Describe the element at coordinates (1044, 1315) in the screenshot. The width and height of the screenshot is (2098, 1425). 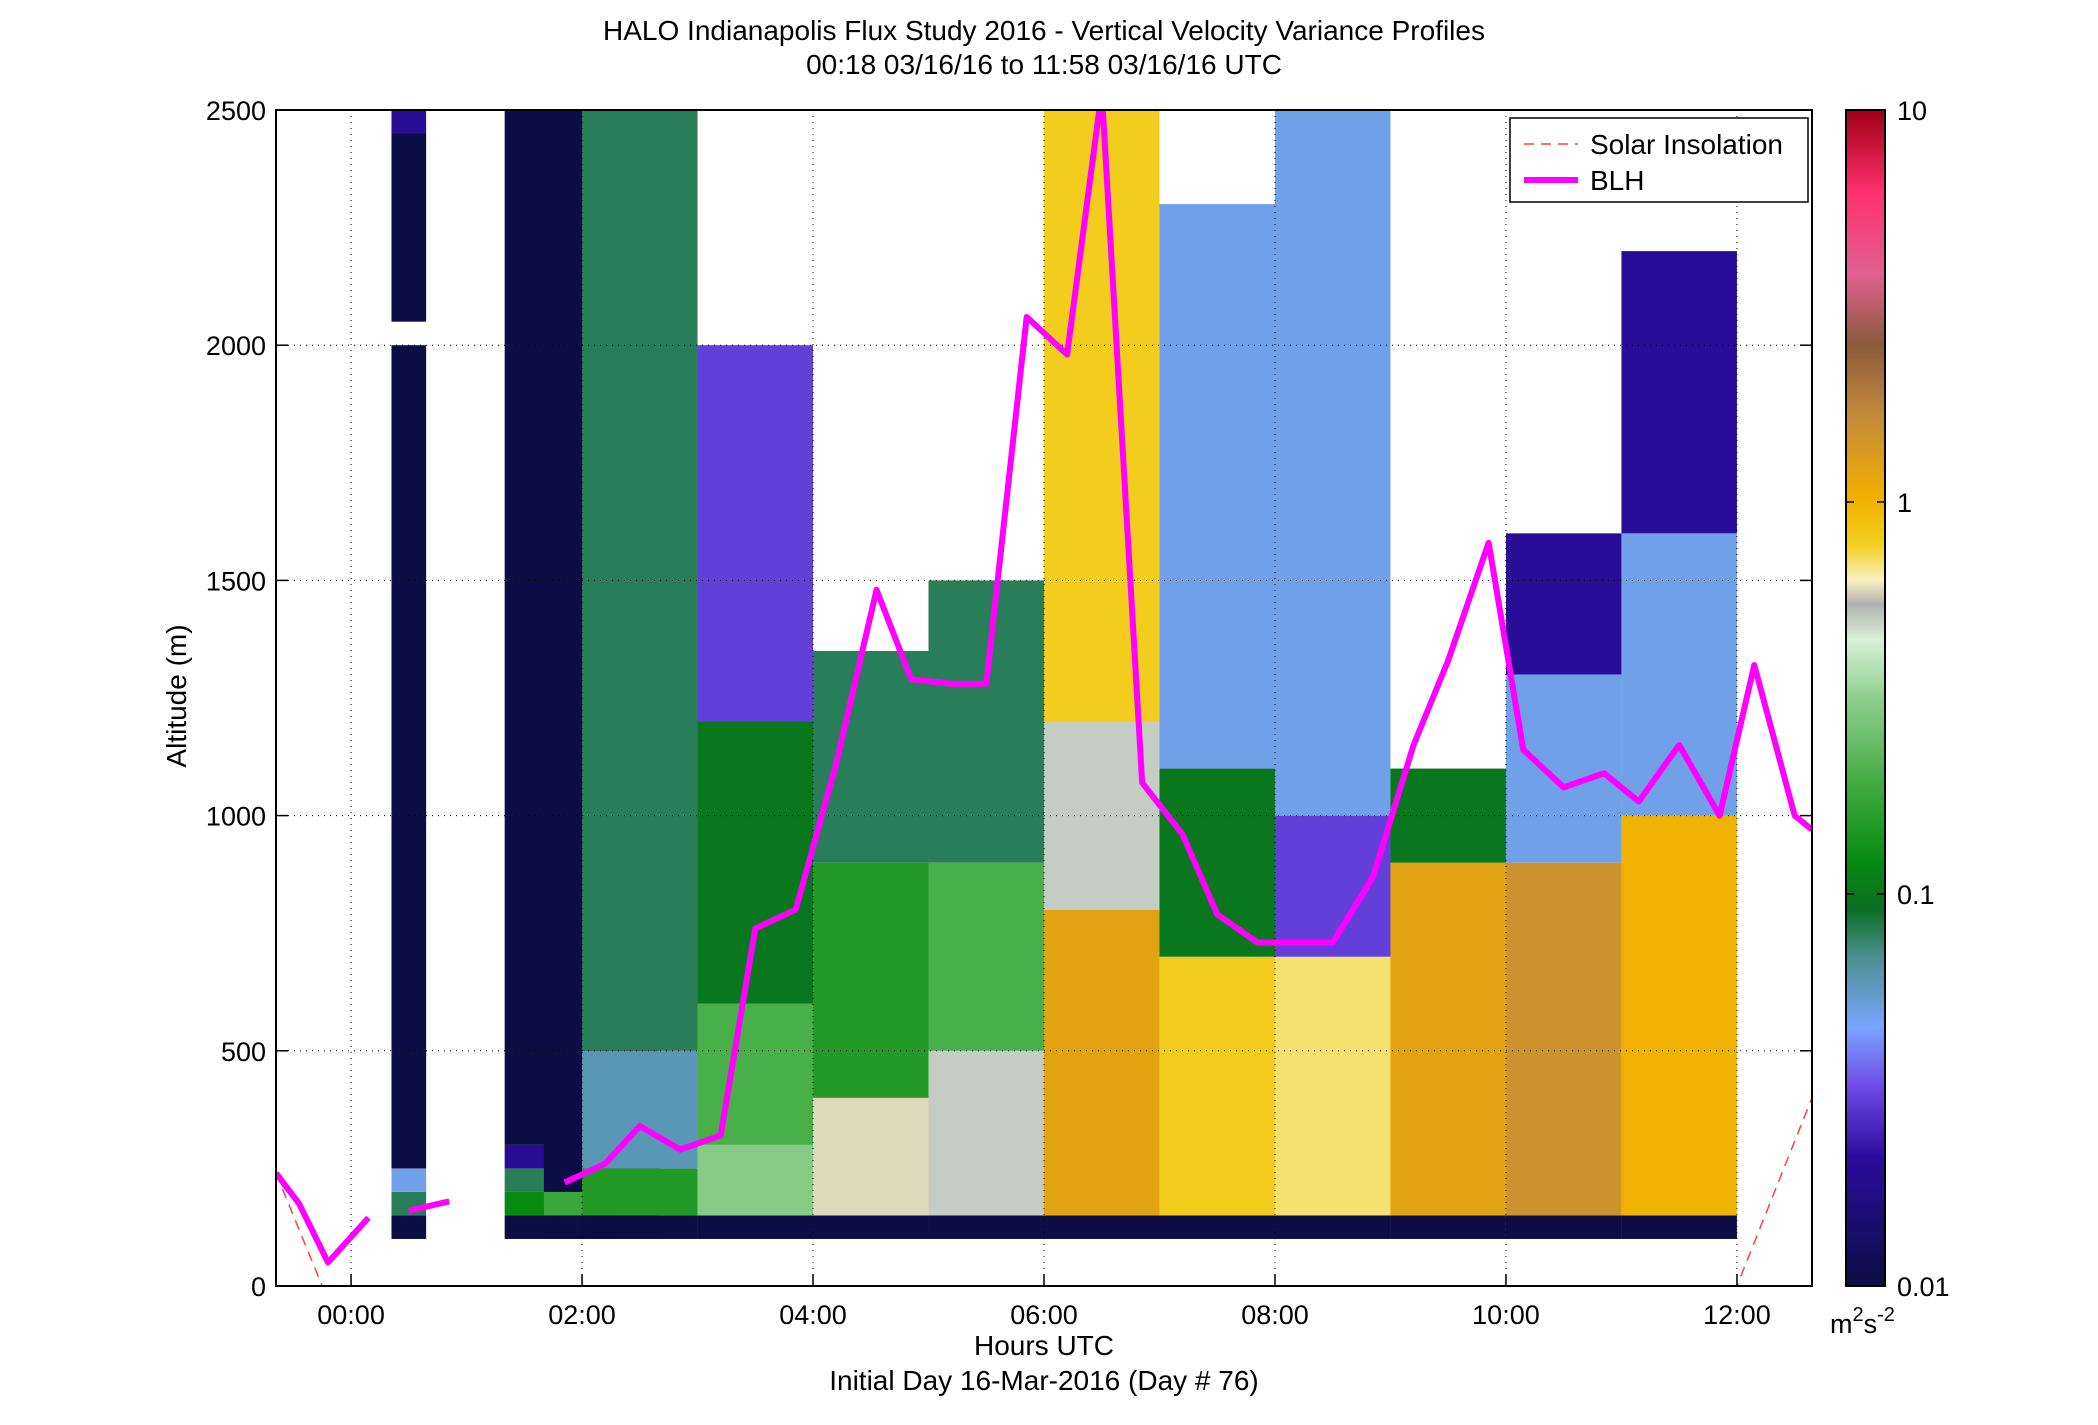
I see `x-tick-label: 06:00` at that location.